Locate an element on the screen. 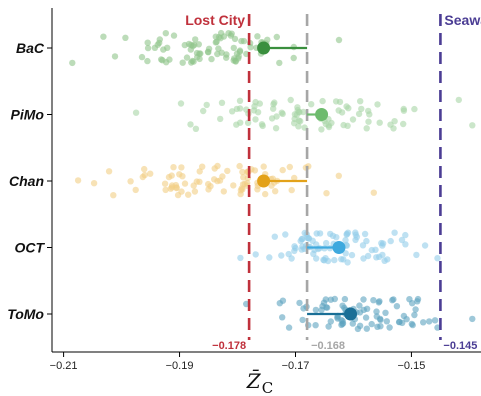 The image size is (481, 396). x-axis-title-subscript: C is located at coordinates (267, 387).